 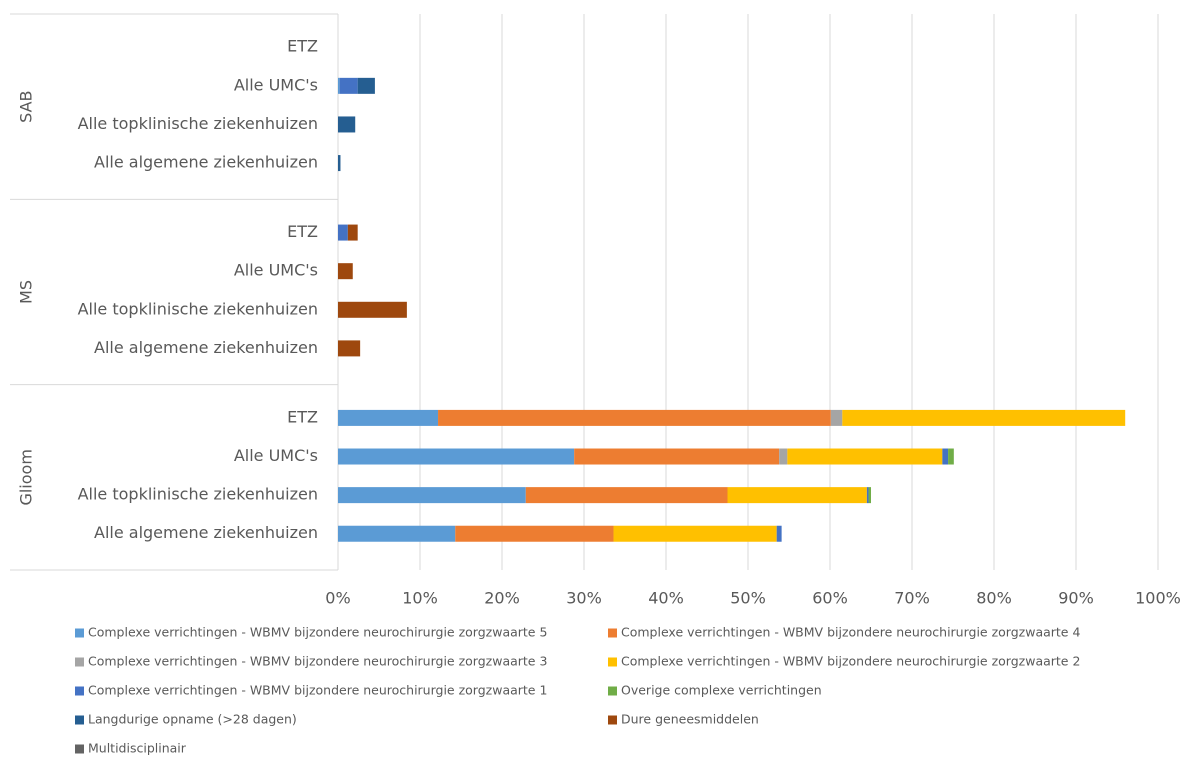 I want to click on group-label: Glioom, so click(x=26, y=477).